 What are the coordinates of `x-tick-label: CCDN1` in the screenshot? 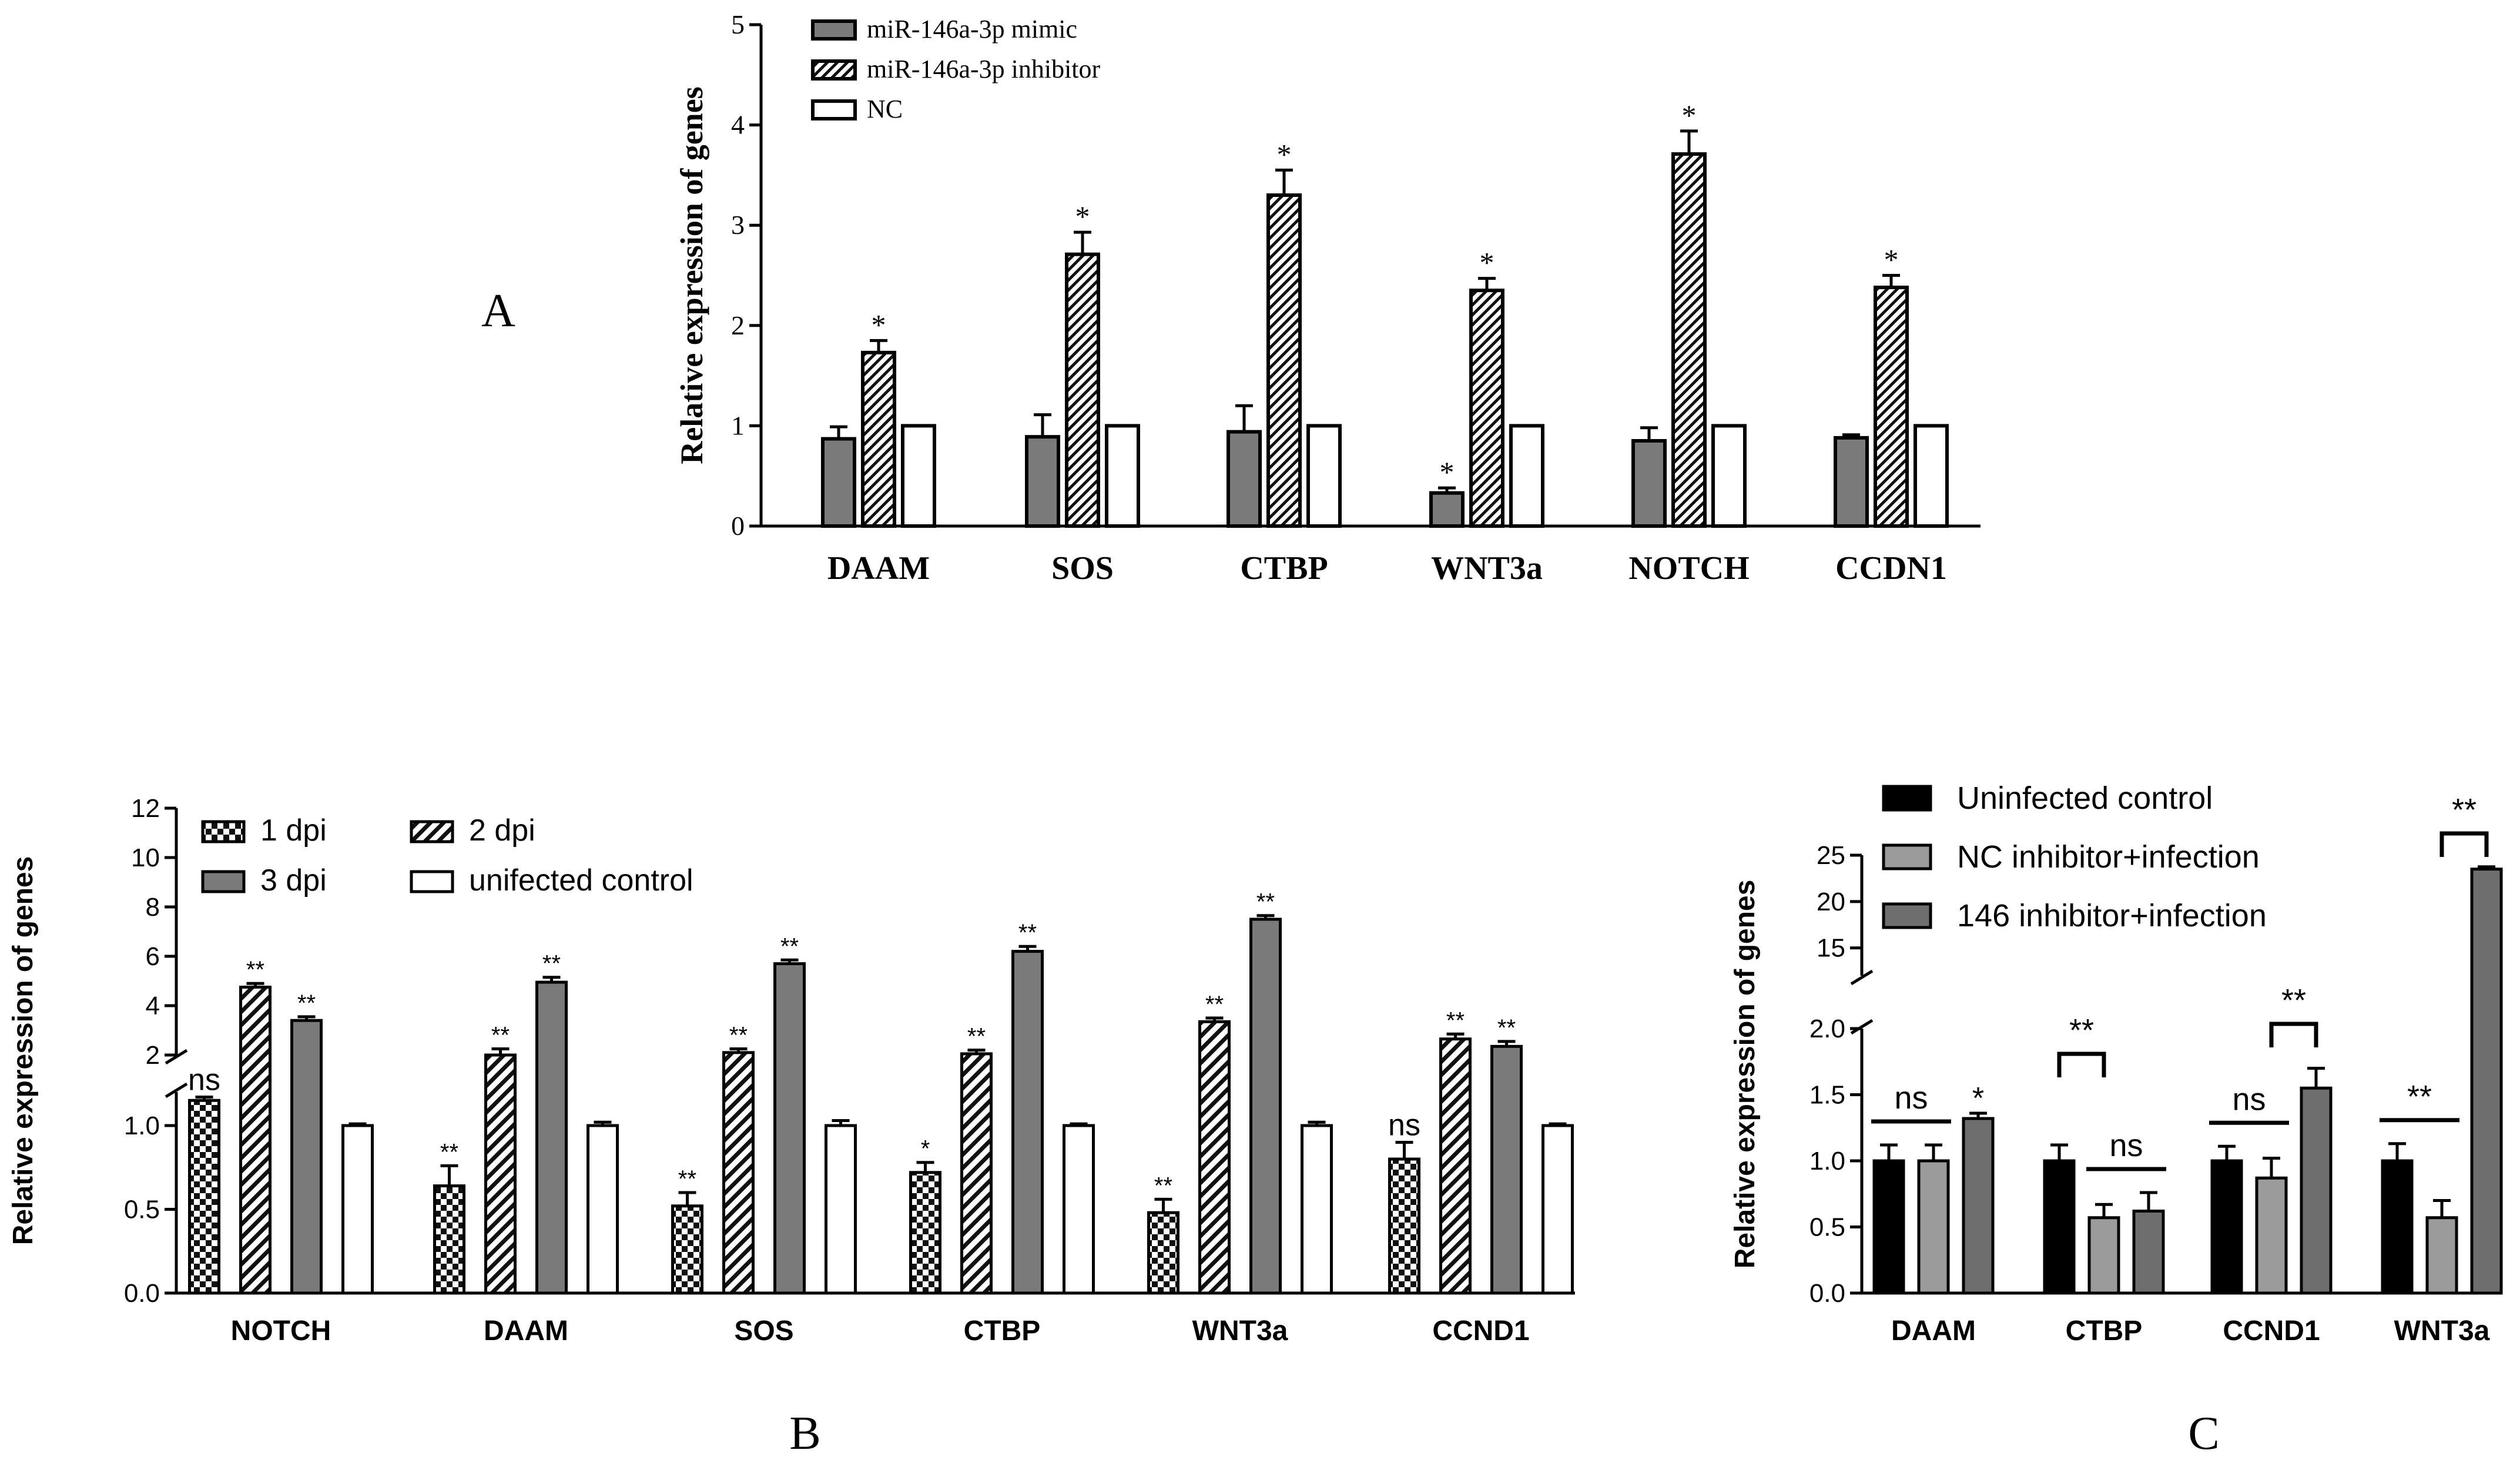 It's located at (1891, 568).